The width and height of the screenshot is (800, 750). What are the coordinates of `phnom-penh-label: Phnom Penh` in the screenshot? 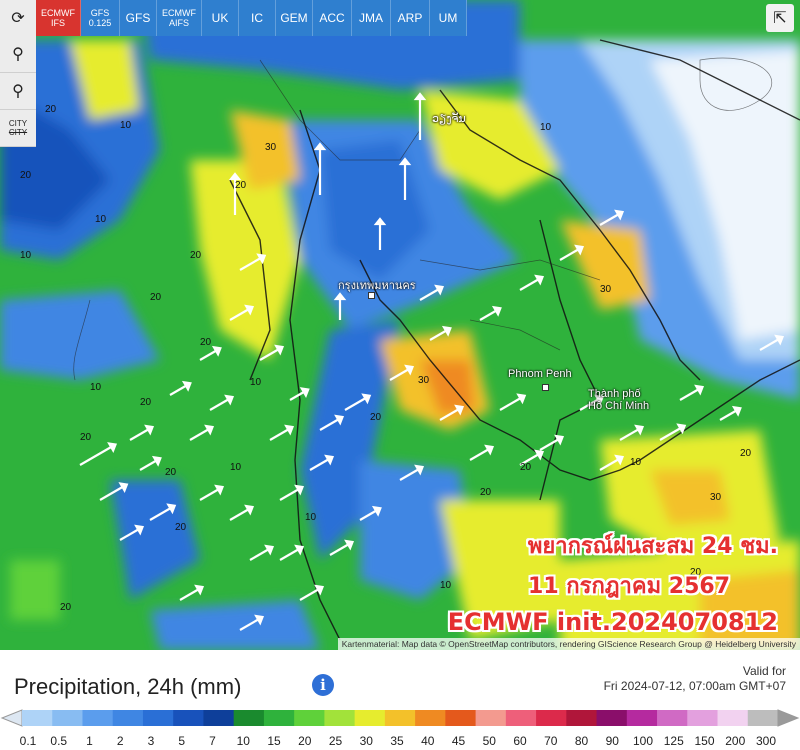 It's located at (540, 374).